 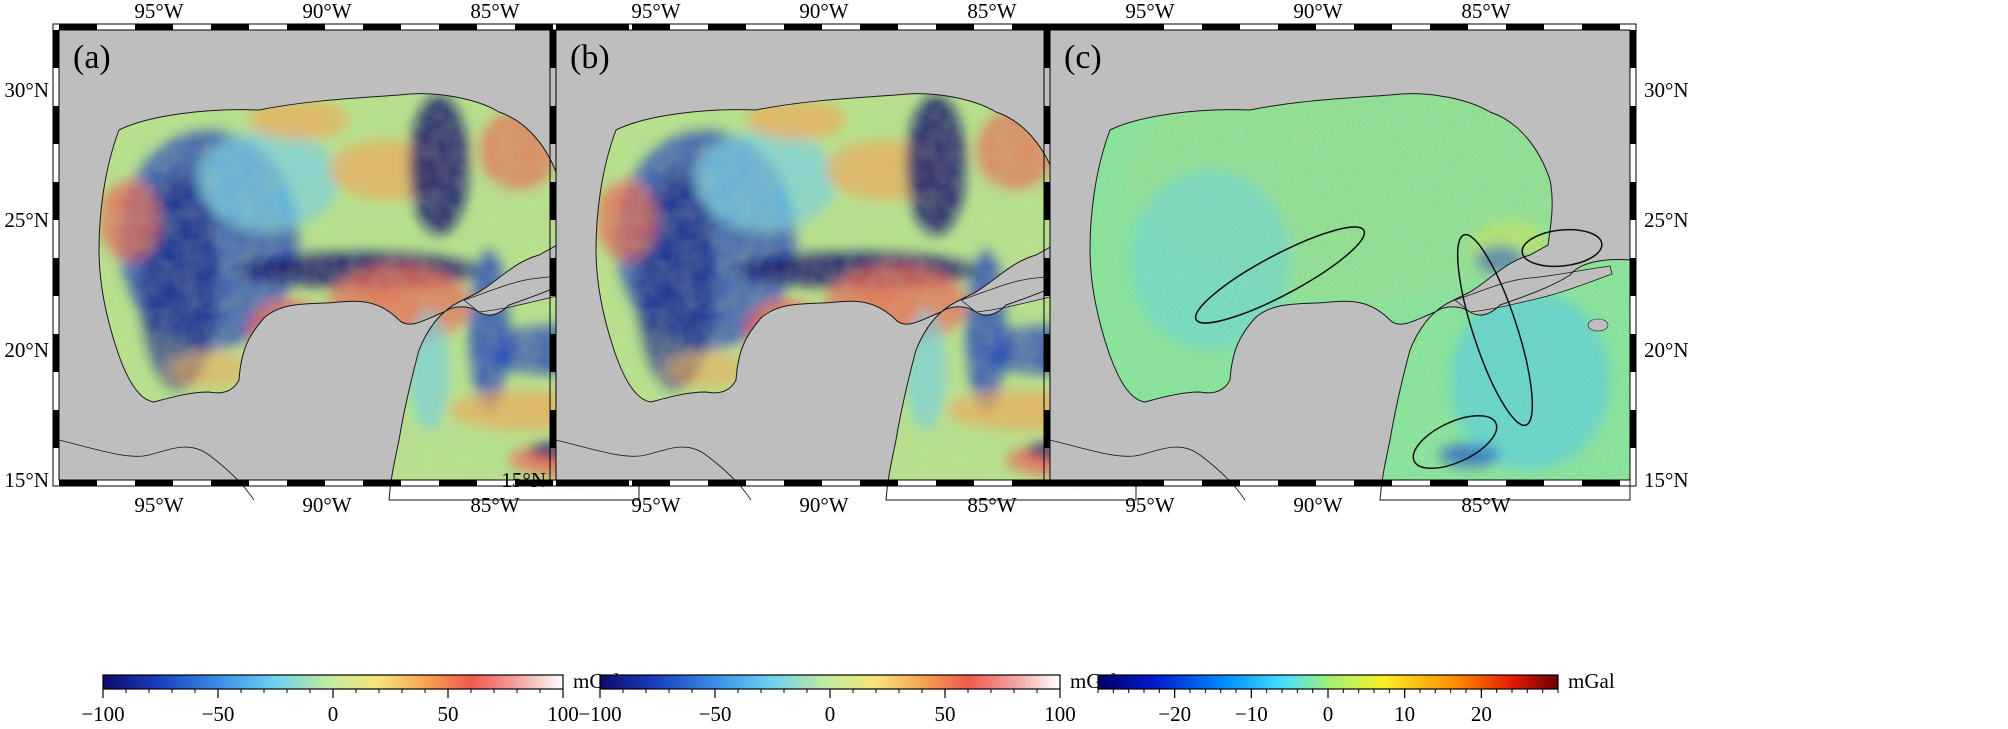 I want to click on colorbar-tick-label: −10, so click(x=1251, y=714).